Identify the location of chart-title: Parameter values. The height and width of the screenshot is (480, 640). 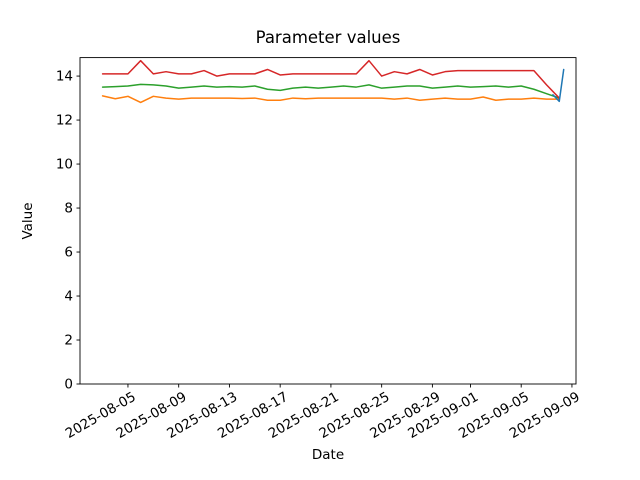
(328, 37).